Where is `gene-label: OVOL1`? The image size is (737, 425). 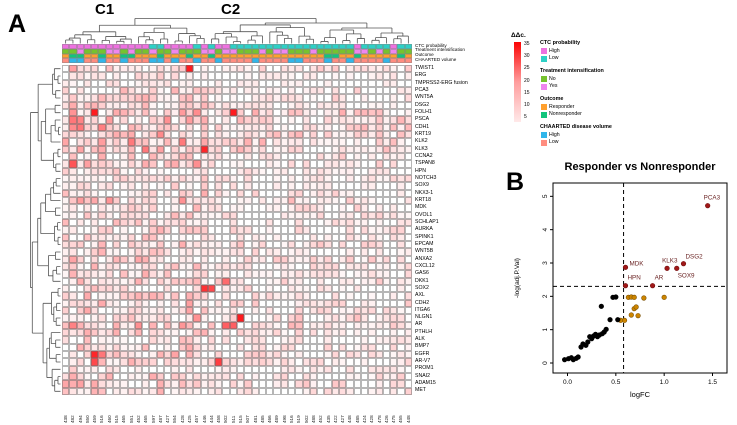 gene-label: OVOL1 is located at coordinates (424, 214).